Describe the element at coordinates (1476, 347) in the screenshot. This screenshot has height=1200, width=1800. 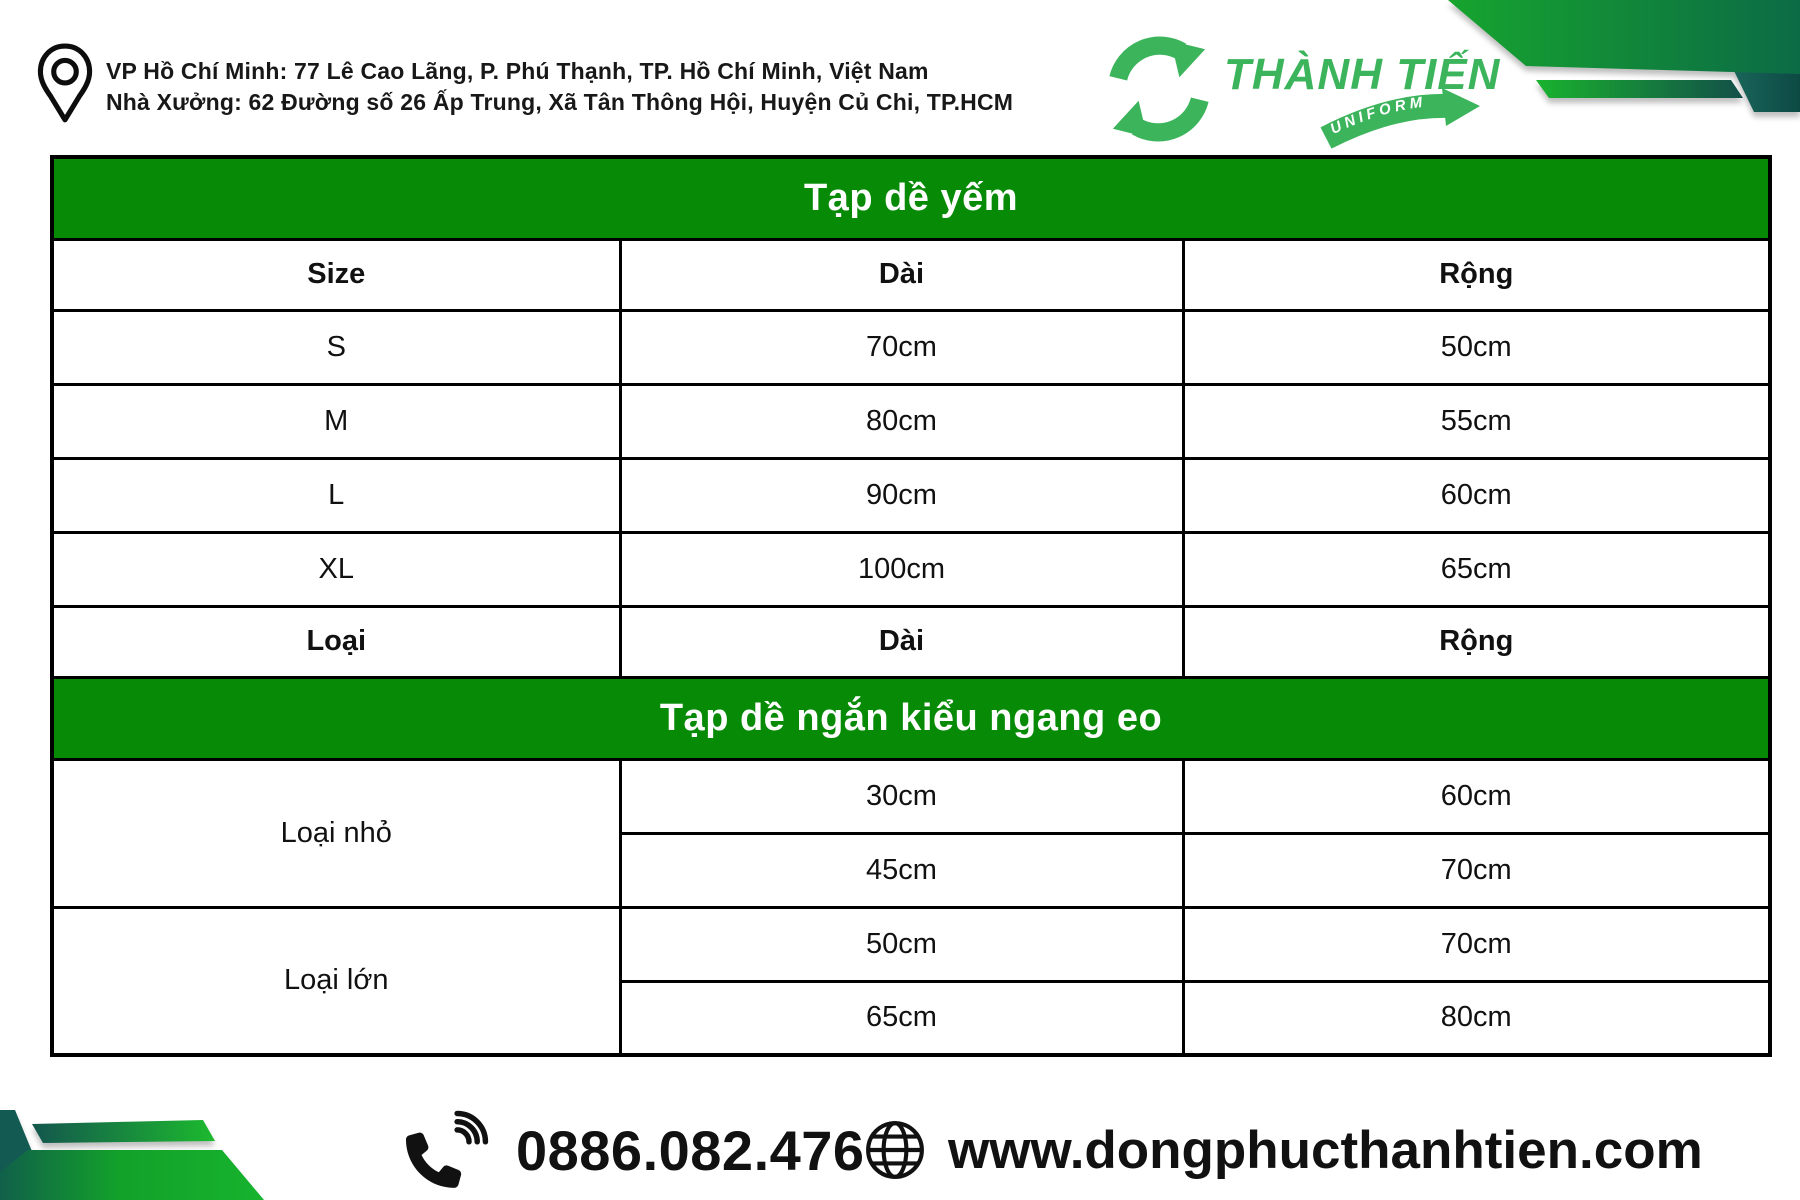
I see `width-value: 50cm` at that location.